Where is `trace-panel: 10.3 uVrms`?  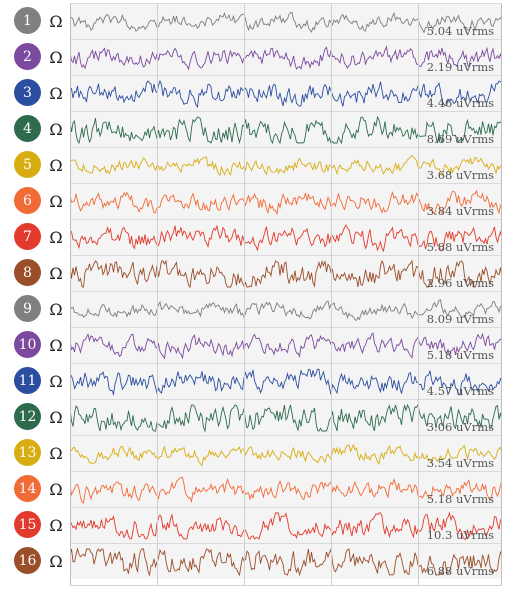
trace-panel: 10.3 uVrms is located at coordinates (286, 525).